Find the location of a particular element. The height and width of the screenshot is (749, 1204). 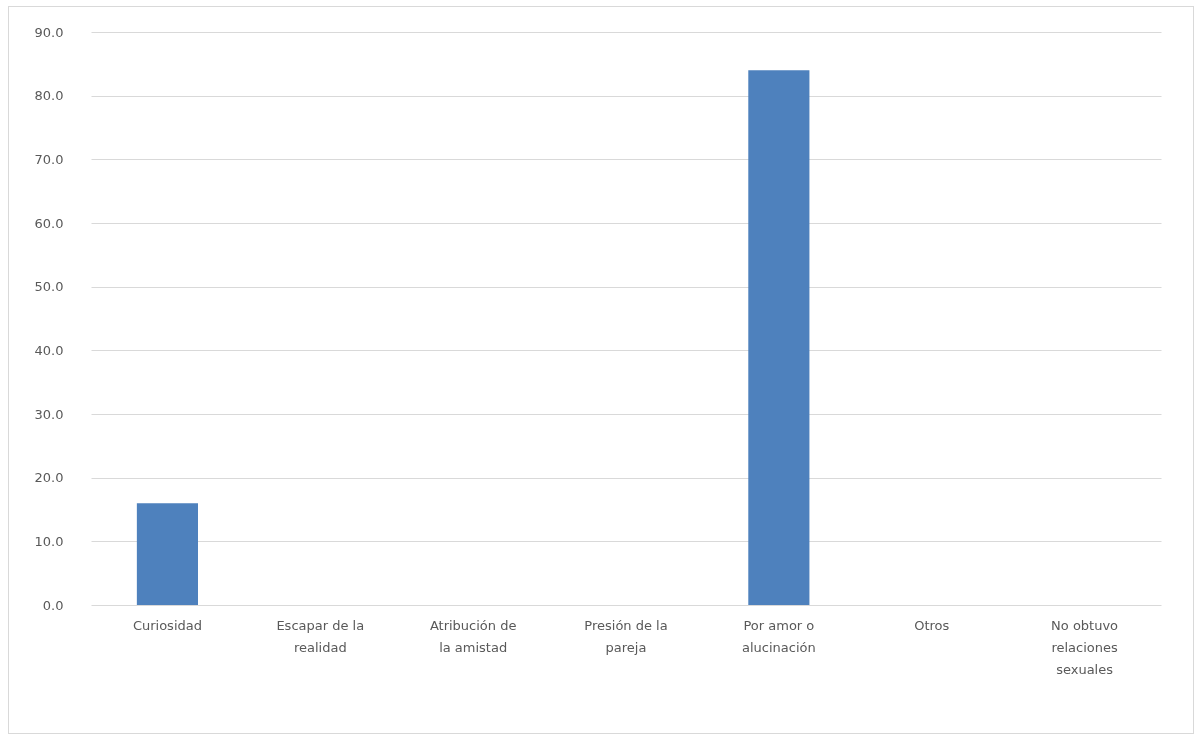

x-tick-label: Atribución de la amistad is located at coordinates (473, 636).